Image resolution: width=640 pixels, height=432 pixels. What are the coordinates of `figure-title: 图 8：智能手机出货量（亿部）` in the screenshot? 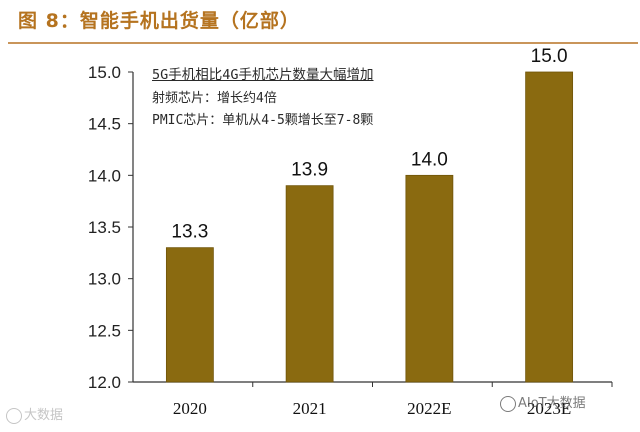 It's located at (159, 21).